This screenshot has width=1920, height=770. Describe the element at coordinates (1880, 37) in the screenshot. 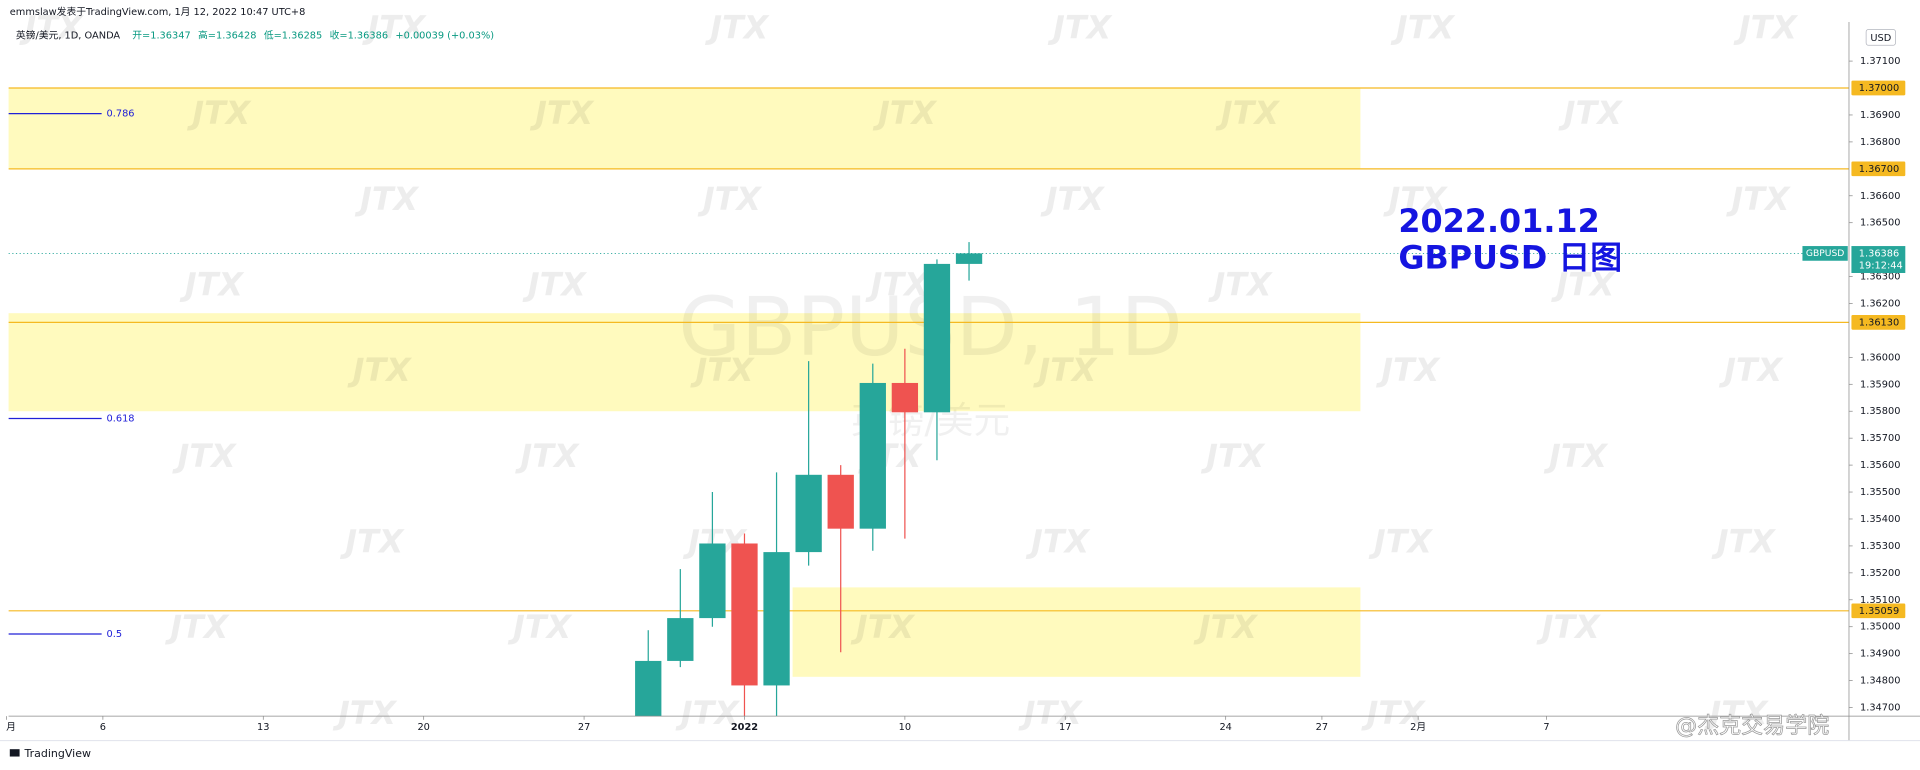

I see `currency-box` at that location.